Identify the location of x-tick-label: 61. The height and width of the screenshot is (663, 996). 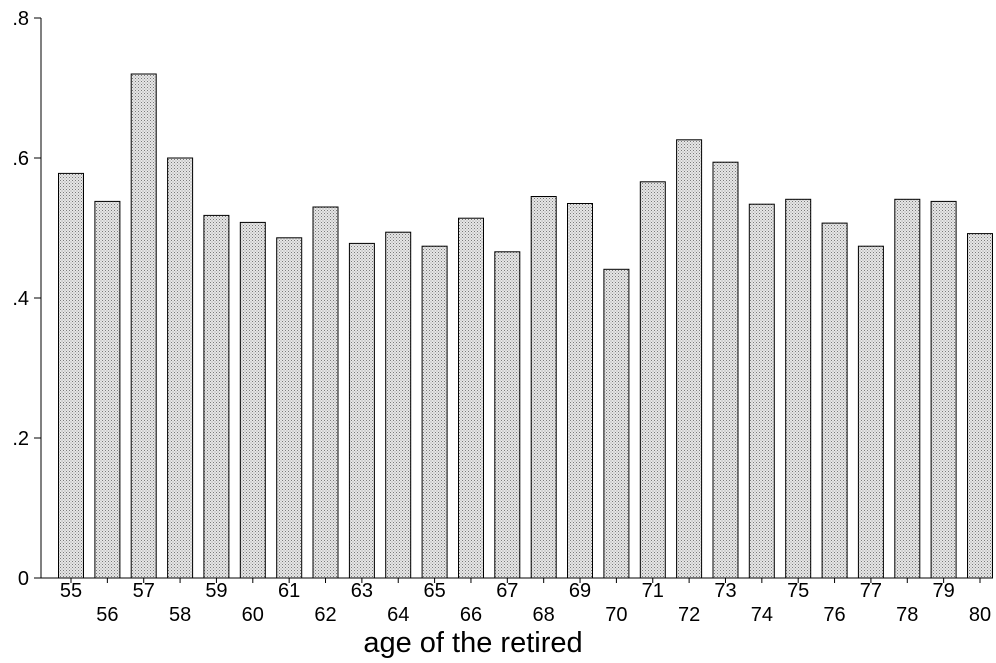
(289, 591).